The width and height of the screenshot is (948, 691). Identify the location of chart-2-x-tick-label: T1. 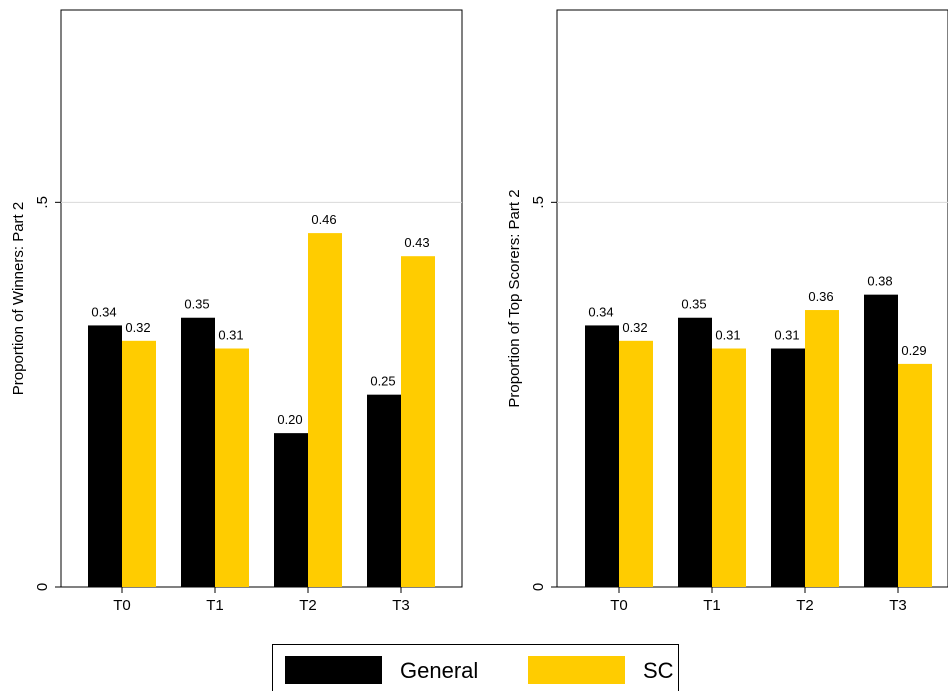
(712, 605).